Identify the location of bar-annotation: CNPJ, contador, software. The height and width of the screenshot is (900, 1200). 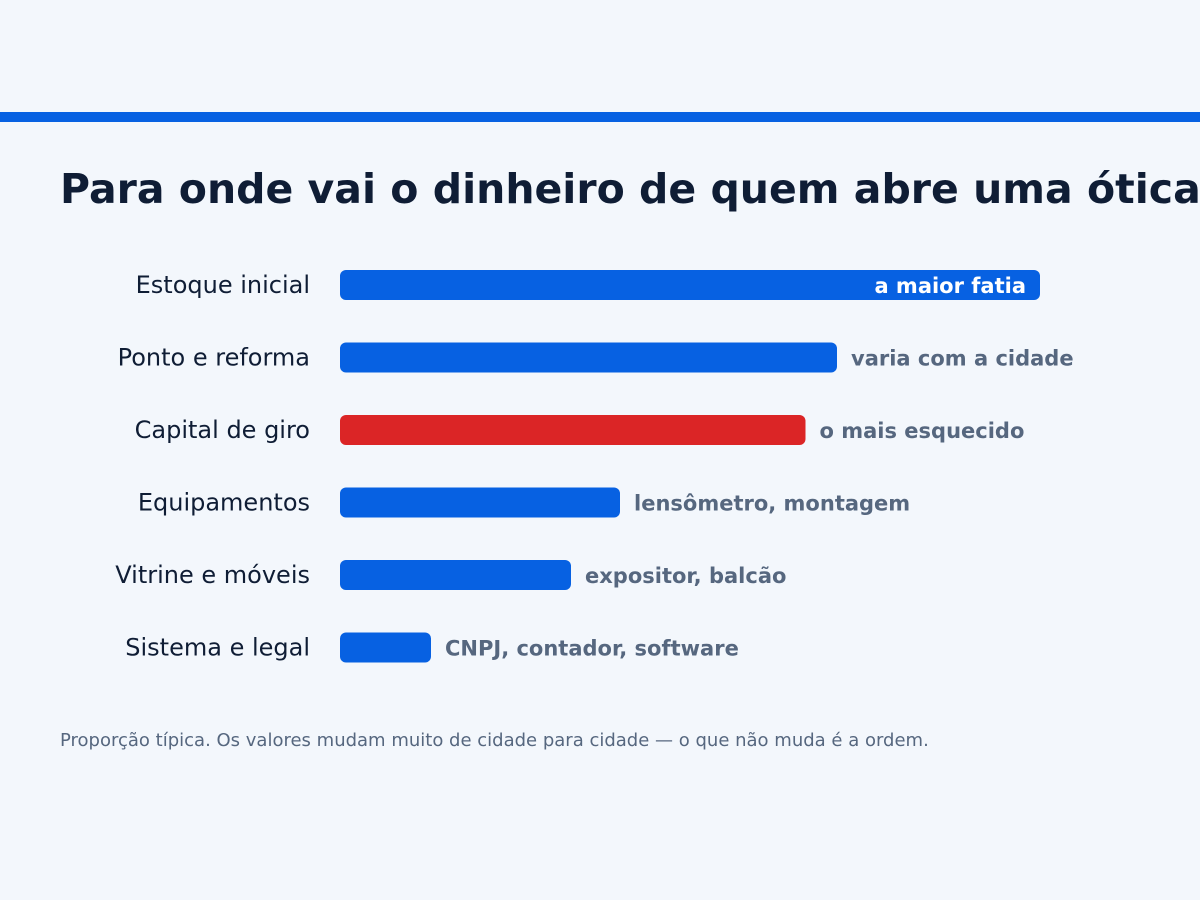
(592, 649).